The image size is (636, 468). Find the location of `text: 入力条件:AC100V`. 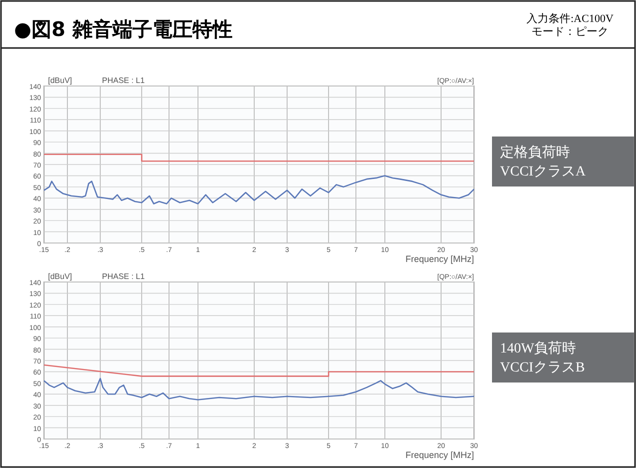

text: 入力条件:AC100V is located at coordinates (570, 18).